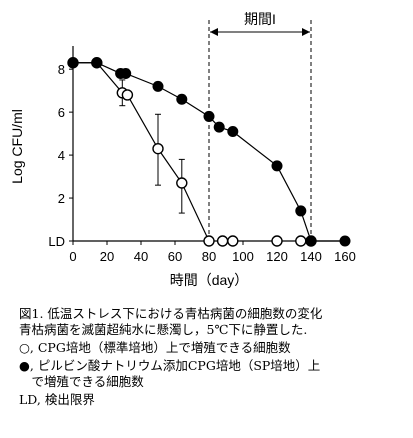  What do you see at coordinates (243, 256) in the screenshot?
I see `x-tick-label: 100` at bounding box center [243, 256].